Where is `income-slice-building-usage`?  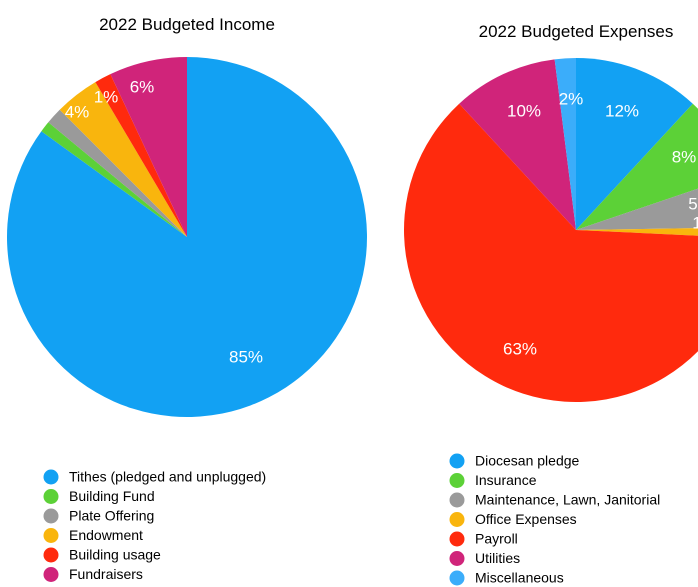
income-slice-building-usage is located at coordinates (141, 155).